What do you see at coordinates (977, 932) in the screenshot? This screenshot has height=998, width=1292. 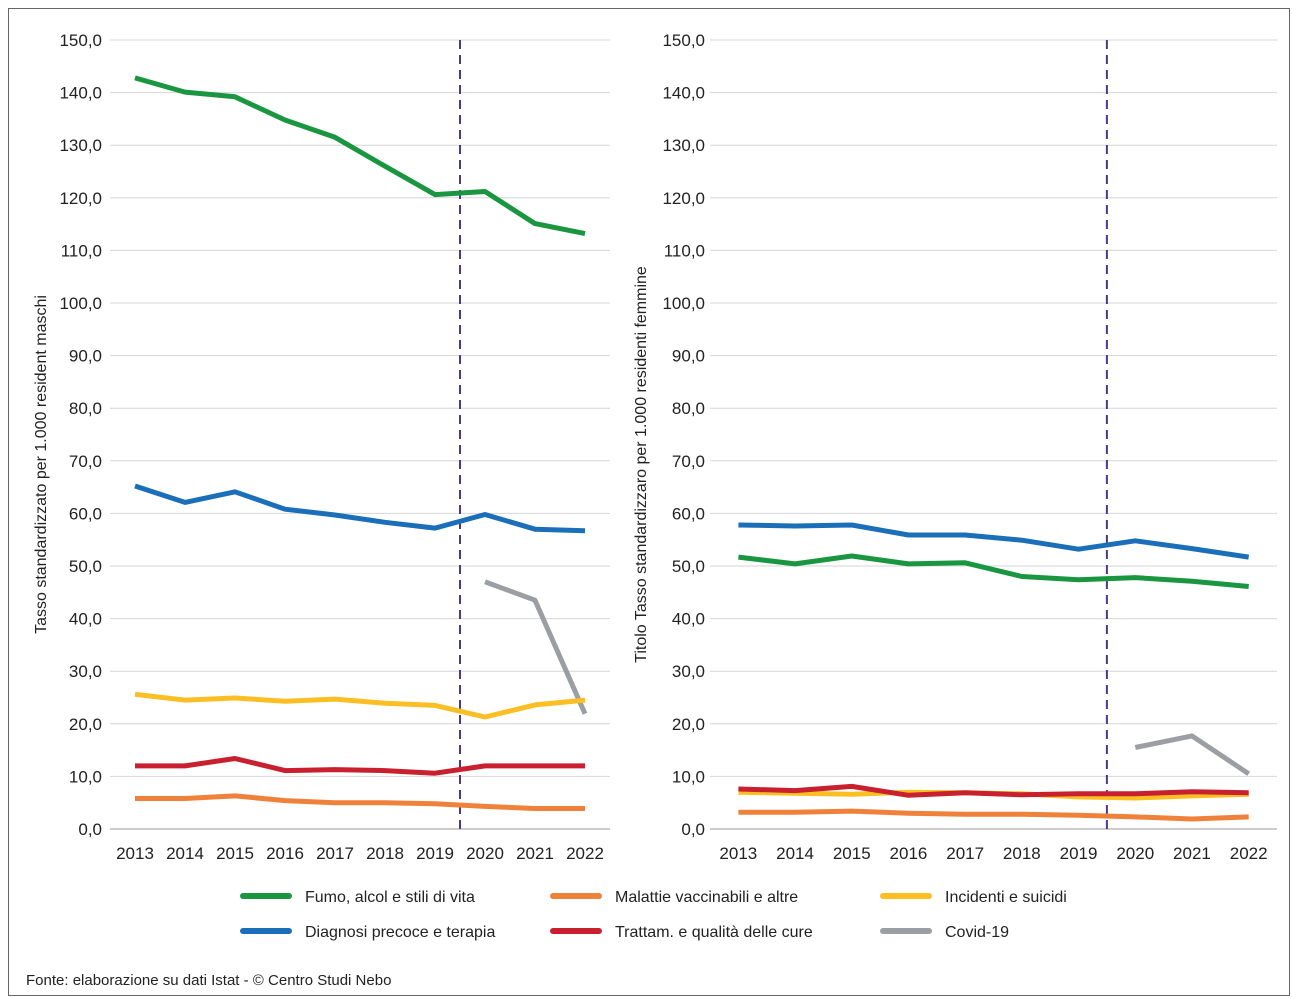 I see `legend-label: Covid-19` at bounding box center [977, 932].